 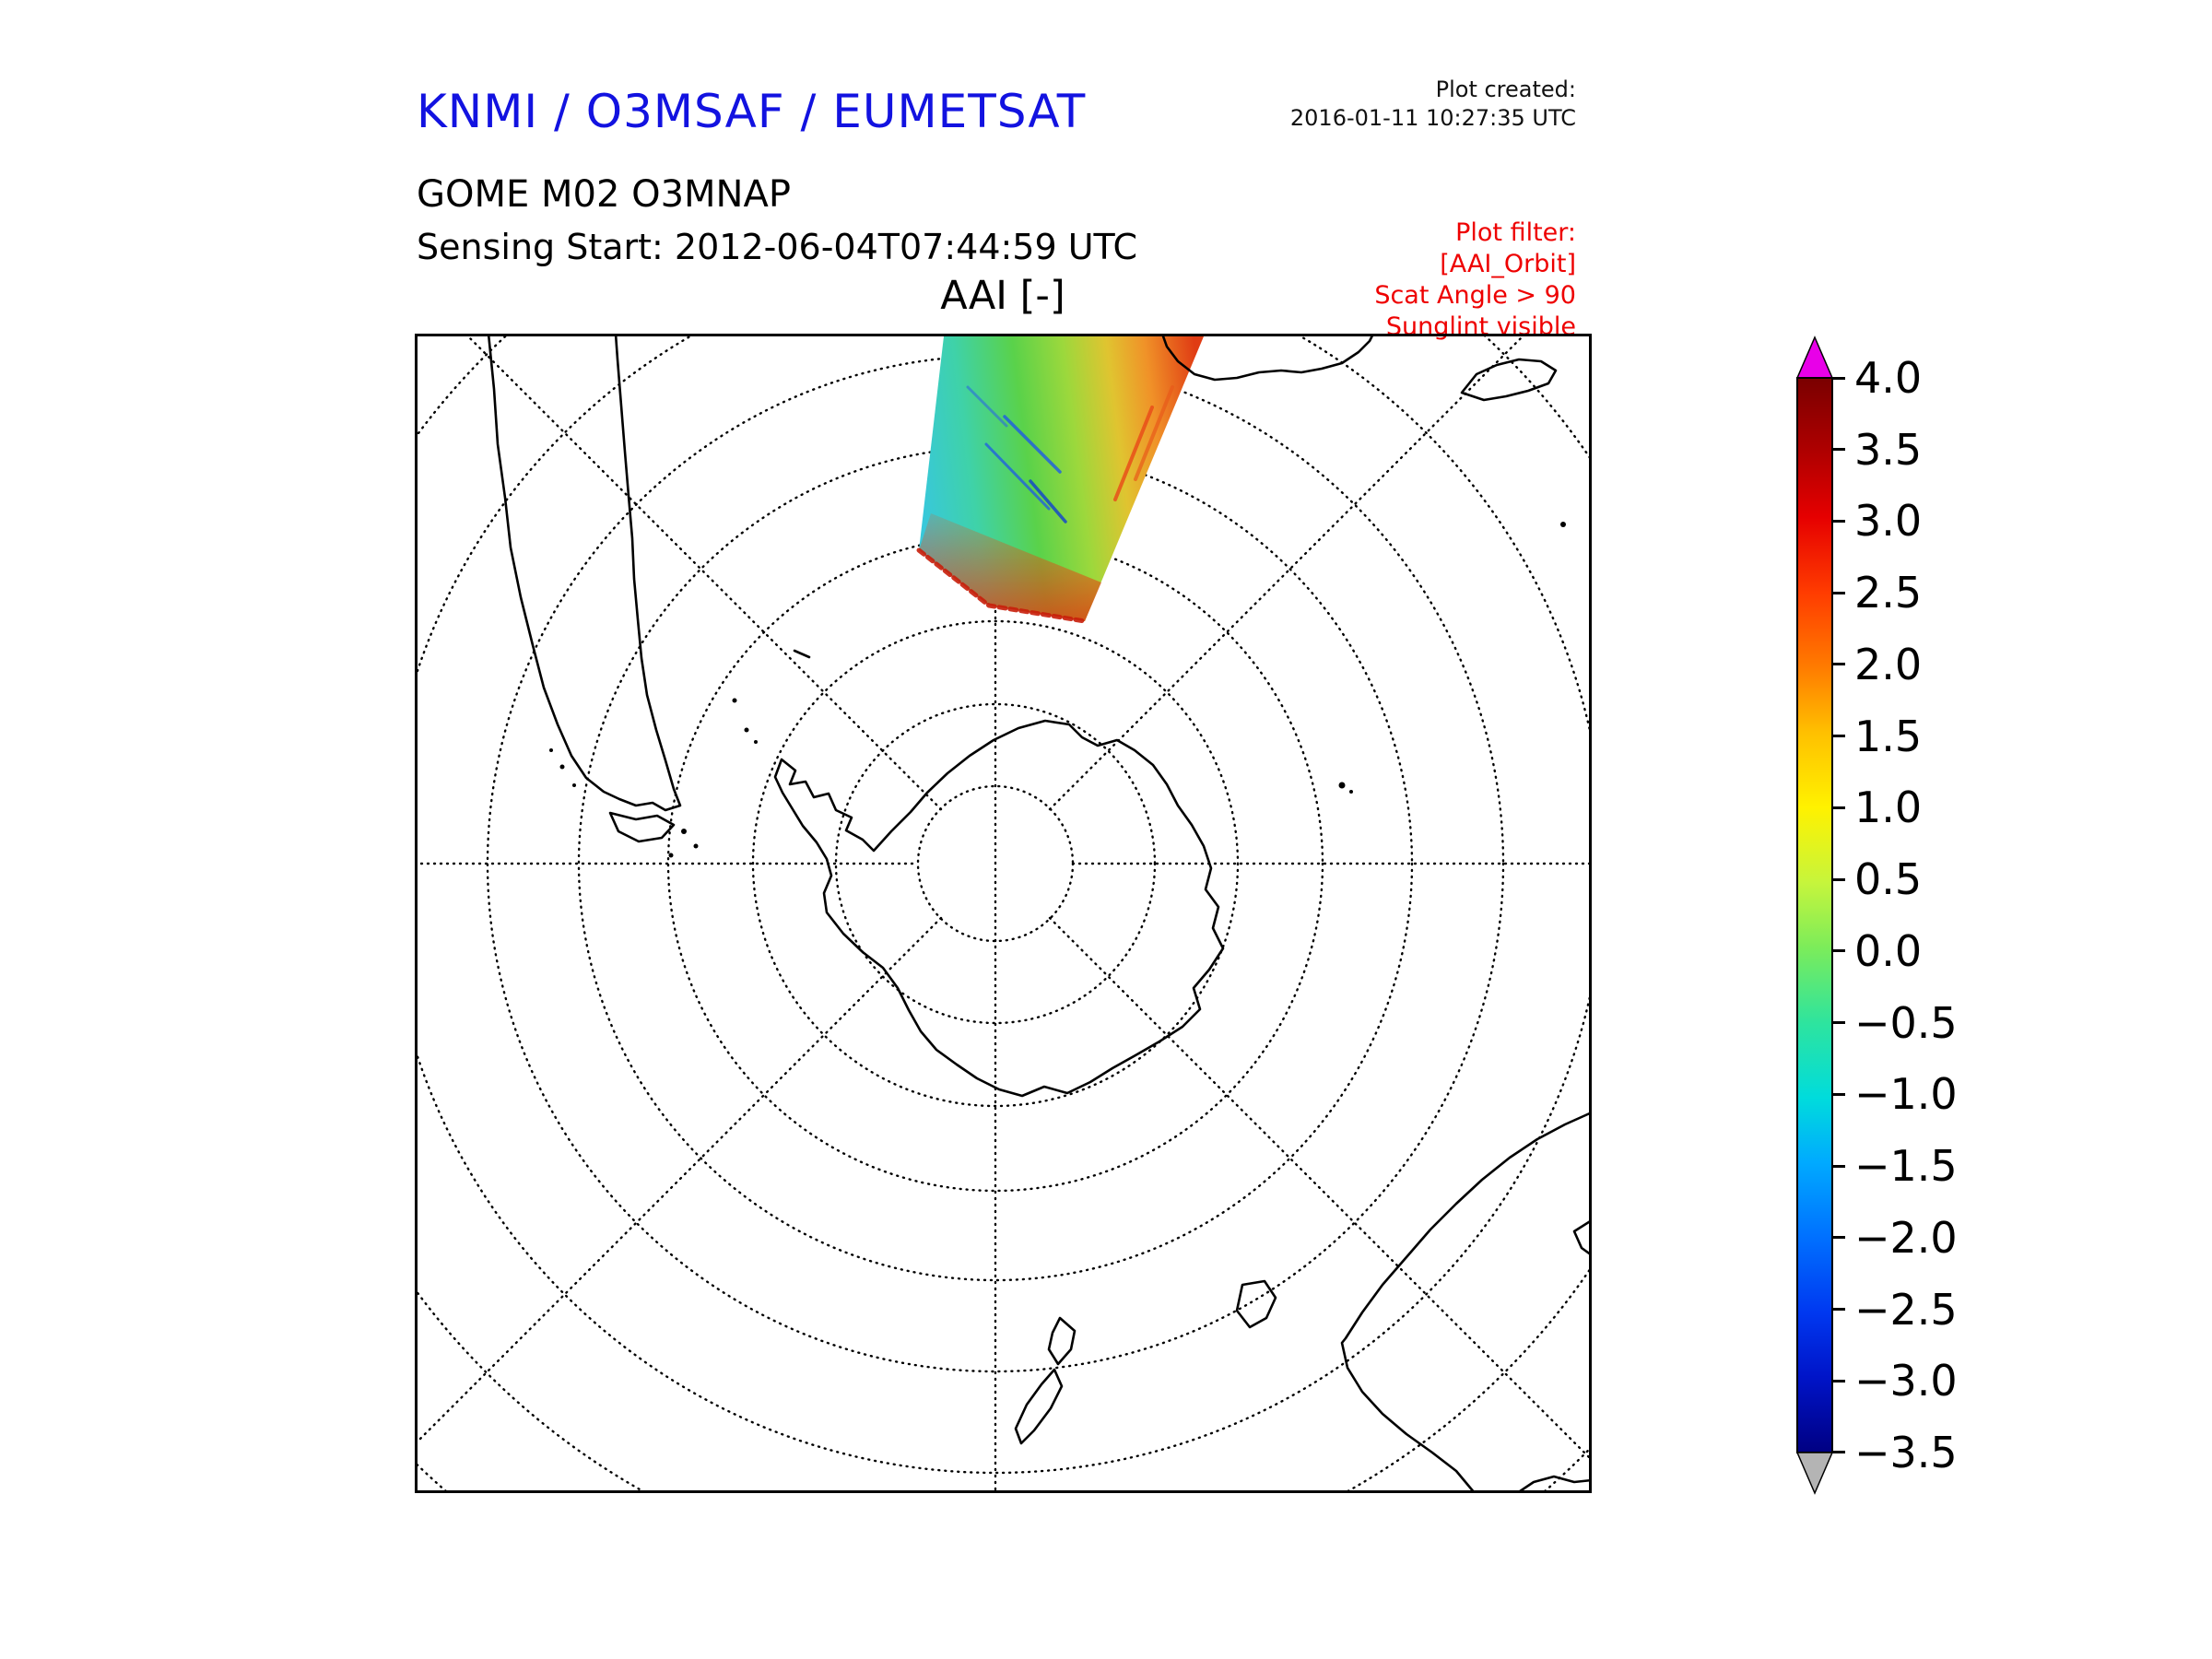 I want to click on colorbar-tick-label: 2.5, so click(x=1888, y=593).